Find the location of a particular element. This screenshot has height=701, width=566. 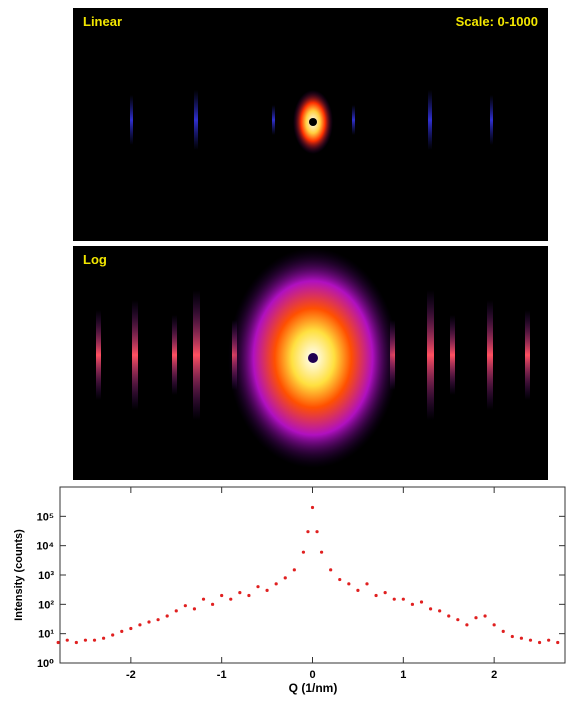

panel-label: Linear is located at coordinates (102, 21).